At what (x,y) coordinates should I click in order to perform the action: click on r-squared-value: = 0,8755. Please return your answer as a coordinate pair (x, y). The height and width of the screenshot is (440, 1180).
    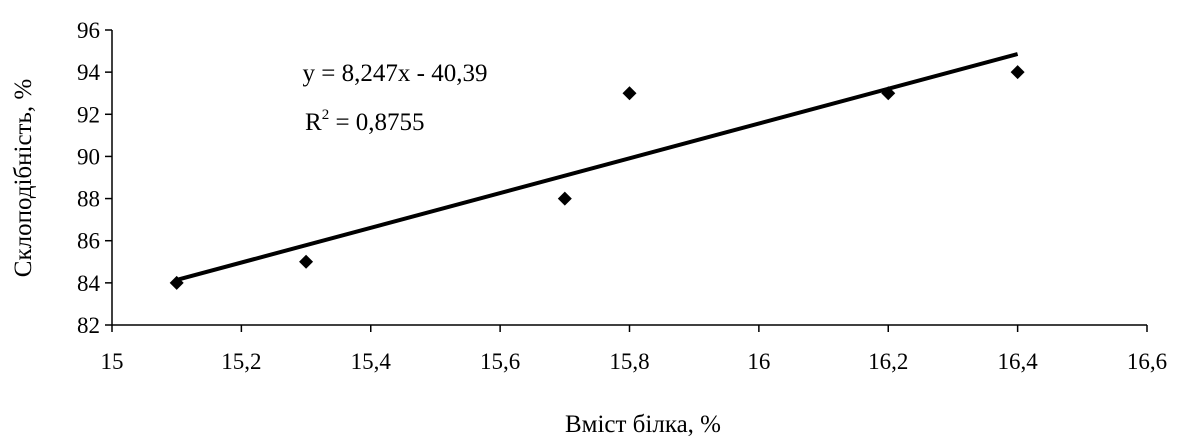
    Looking at the image, I should click on (376, 122).